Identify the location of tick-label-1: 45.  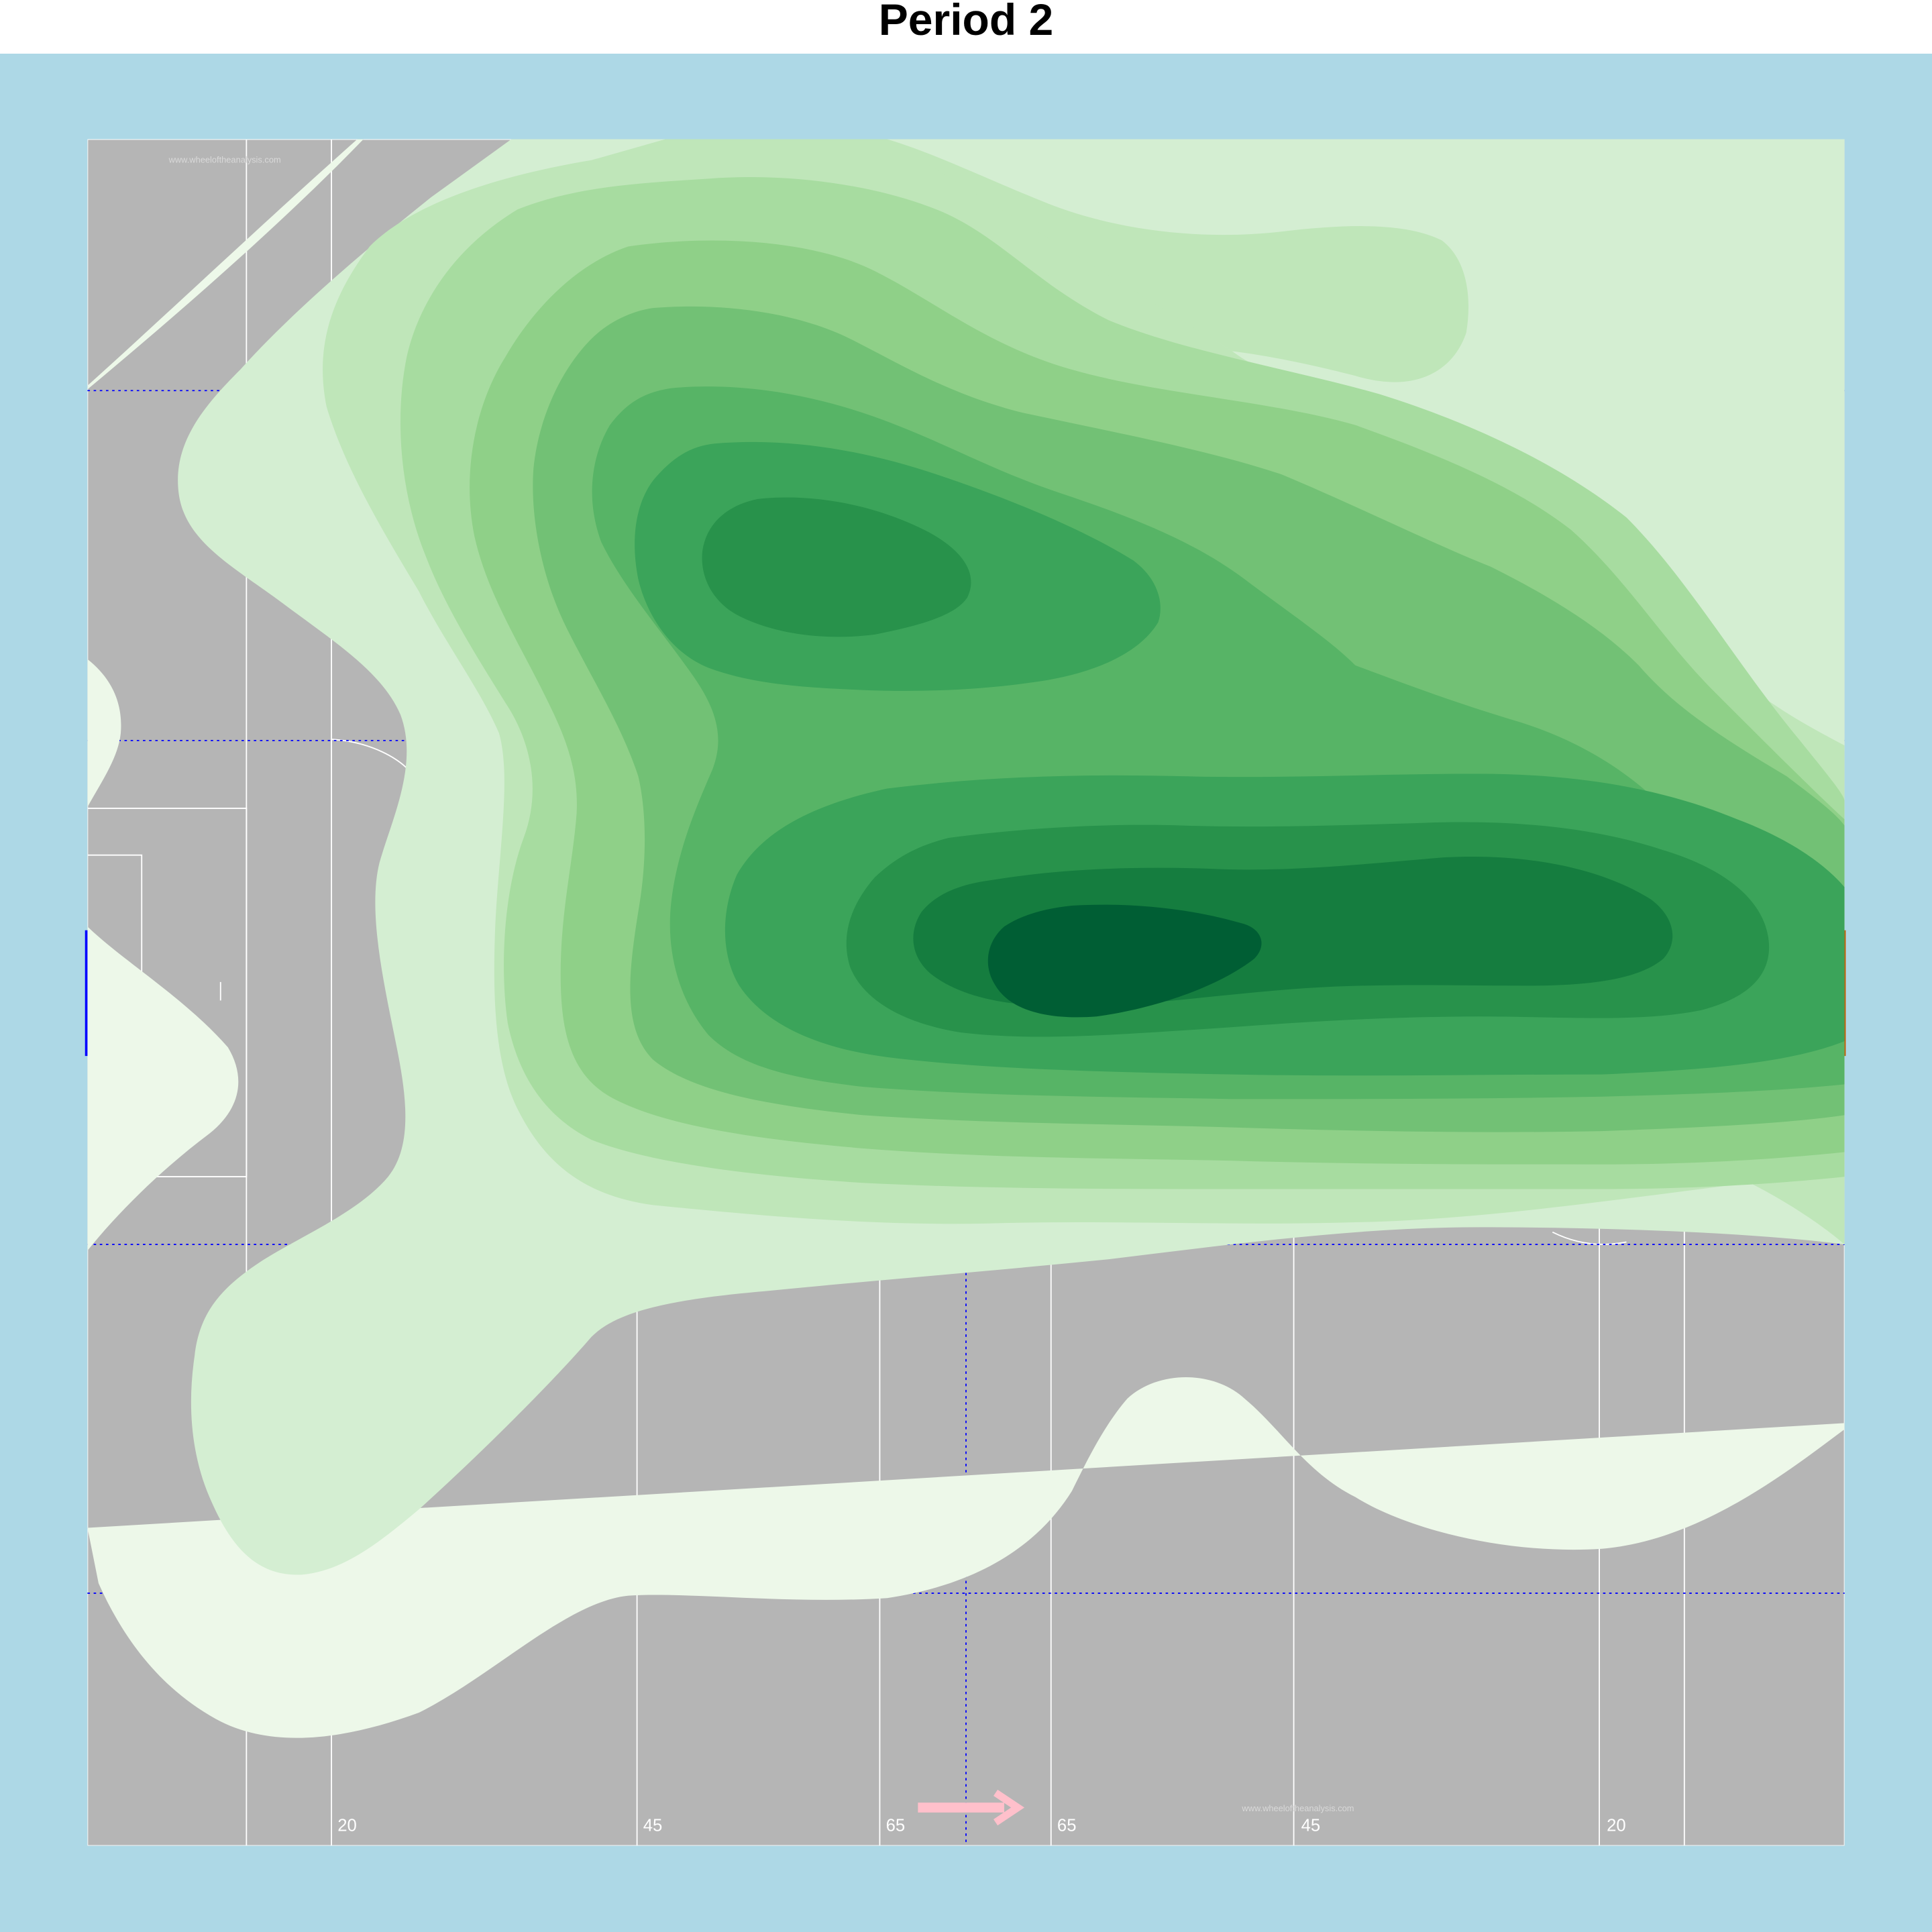
(653, 1825).